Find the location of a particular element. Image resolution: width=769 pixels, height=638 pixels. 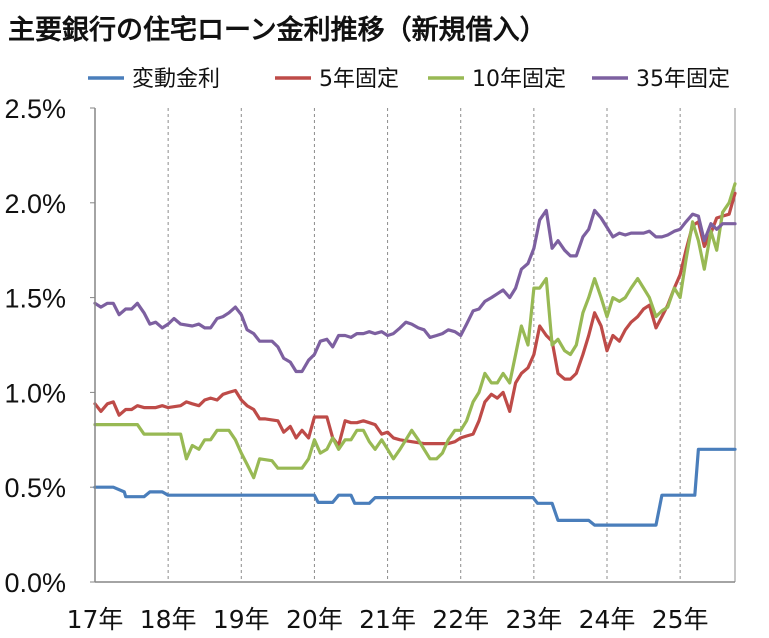

legend-label: 変動金利 is located at coordinates (176, 79).